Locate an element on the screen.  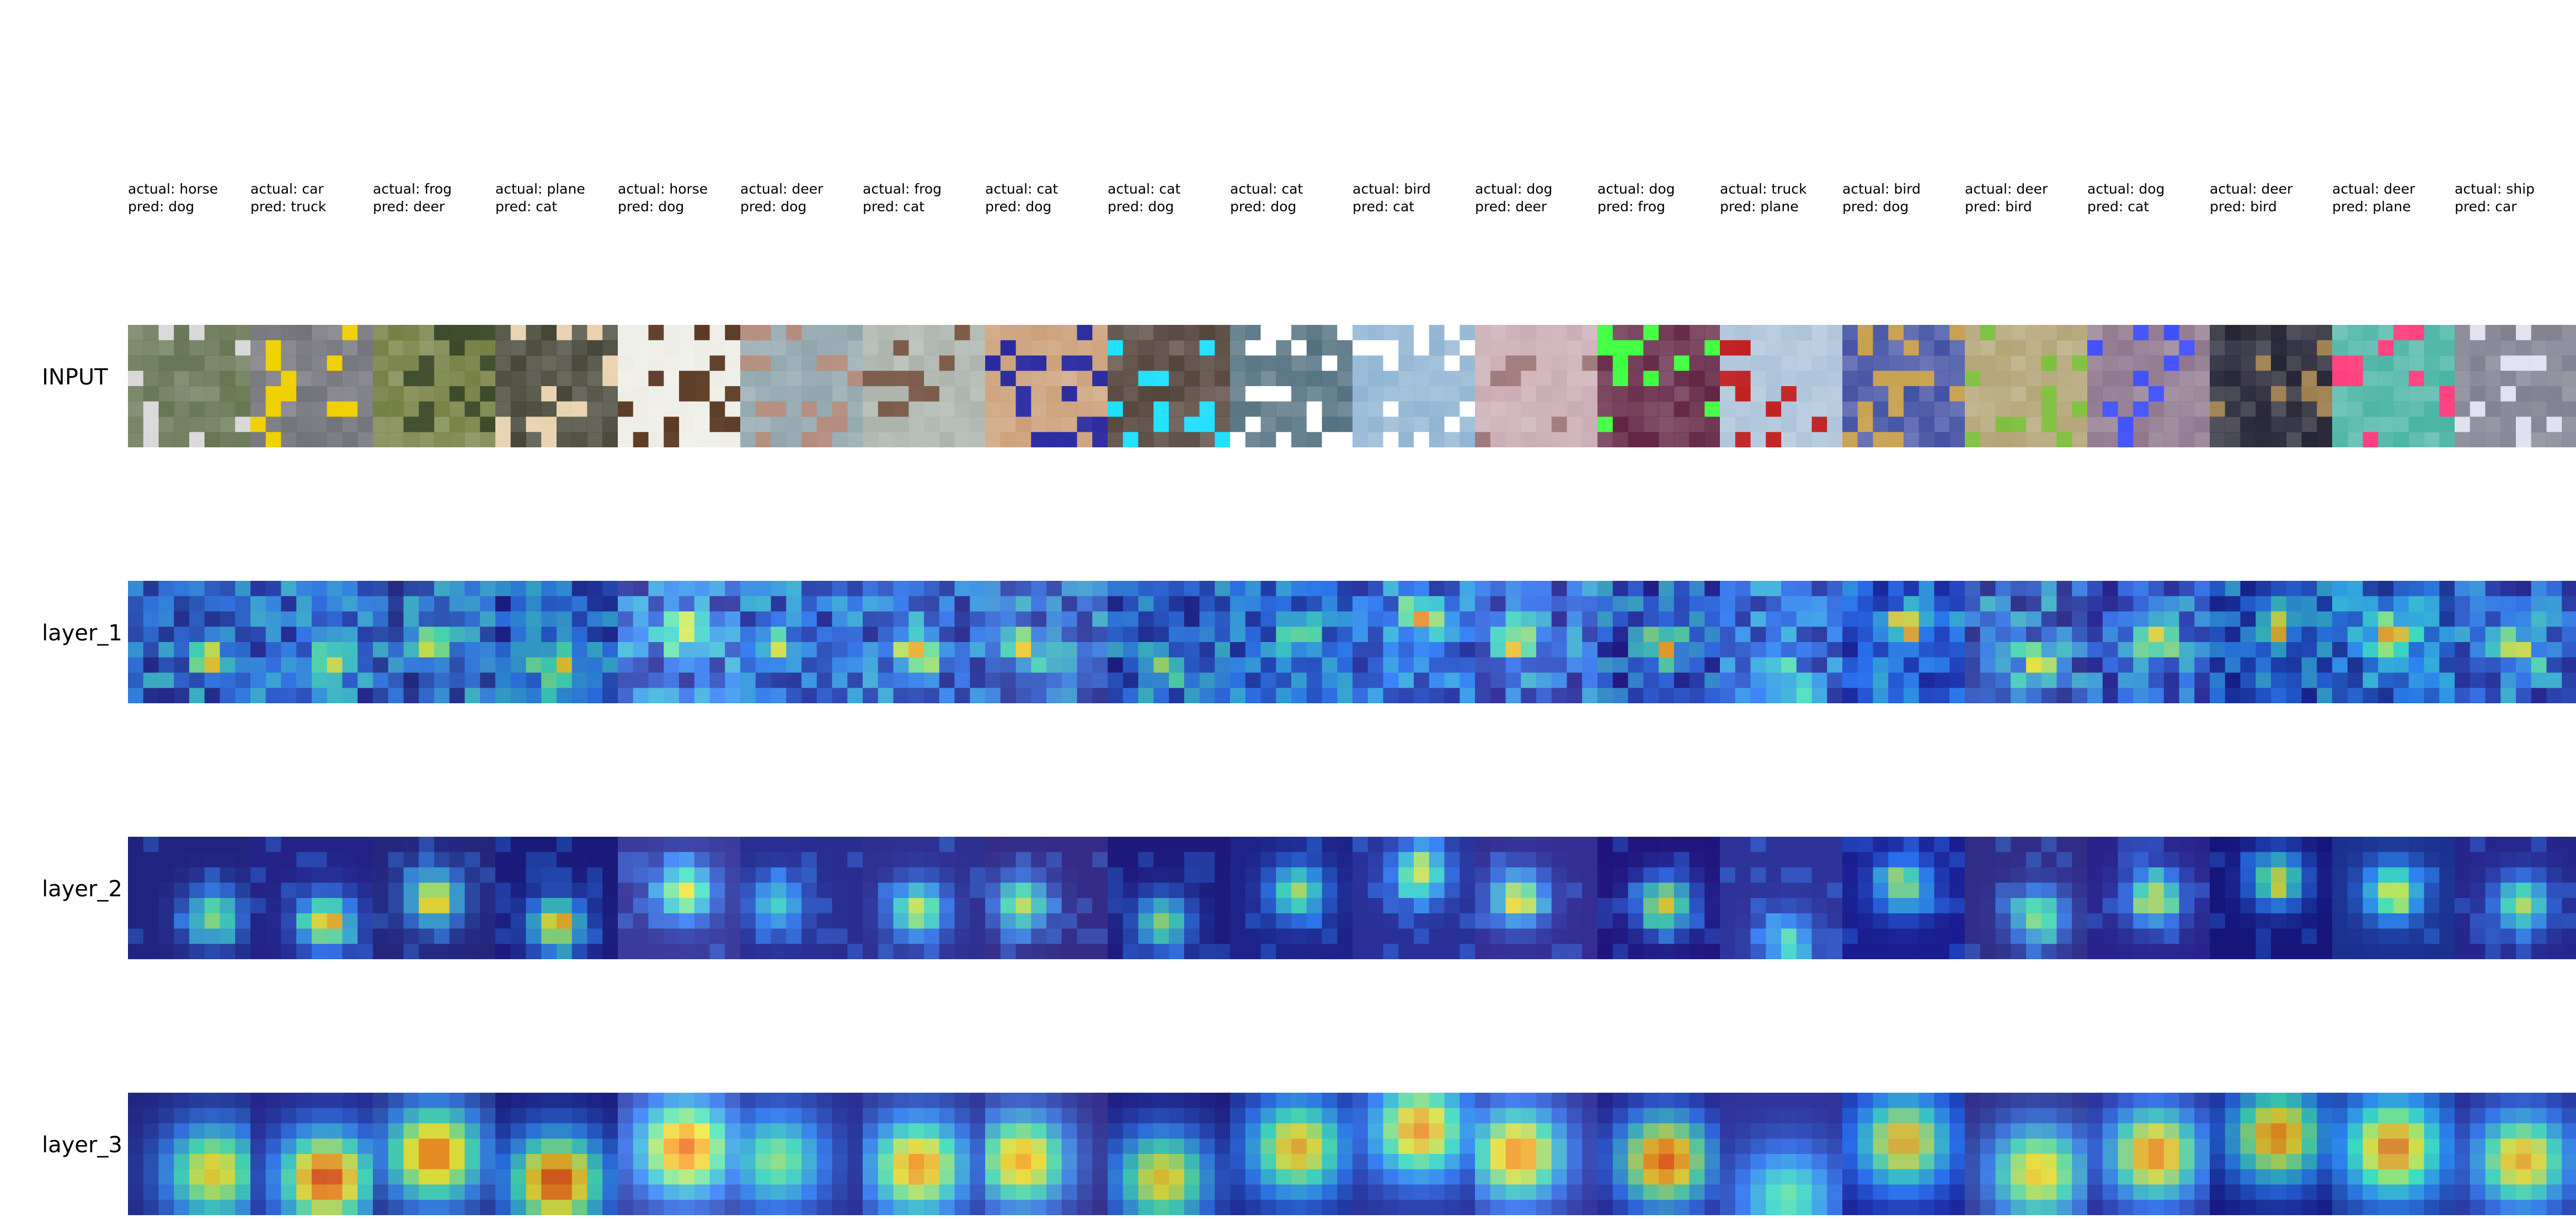
row-label-layer-1: layer_1 is located at coordinates (82, 634).